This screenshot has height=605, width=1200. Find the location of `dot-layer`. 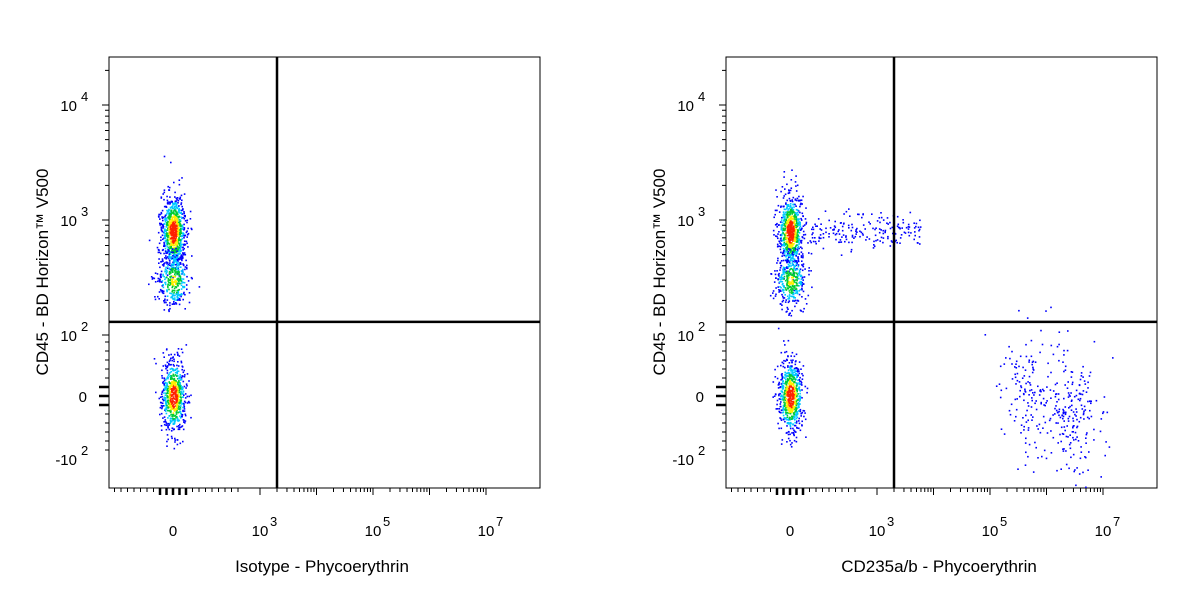

dot-layer is located at coordinates (174, 302).